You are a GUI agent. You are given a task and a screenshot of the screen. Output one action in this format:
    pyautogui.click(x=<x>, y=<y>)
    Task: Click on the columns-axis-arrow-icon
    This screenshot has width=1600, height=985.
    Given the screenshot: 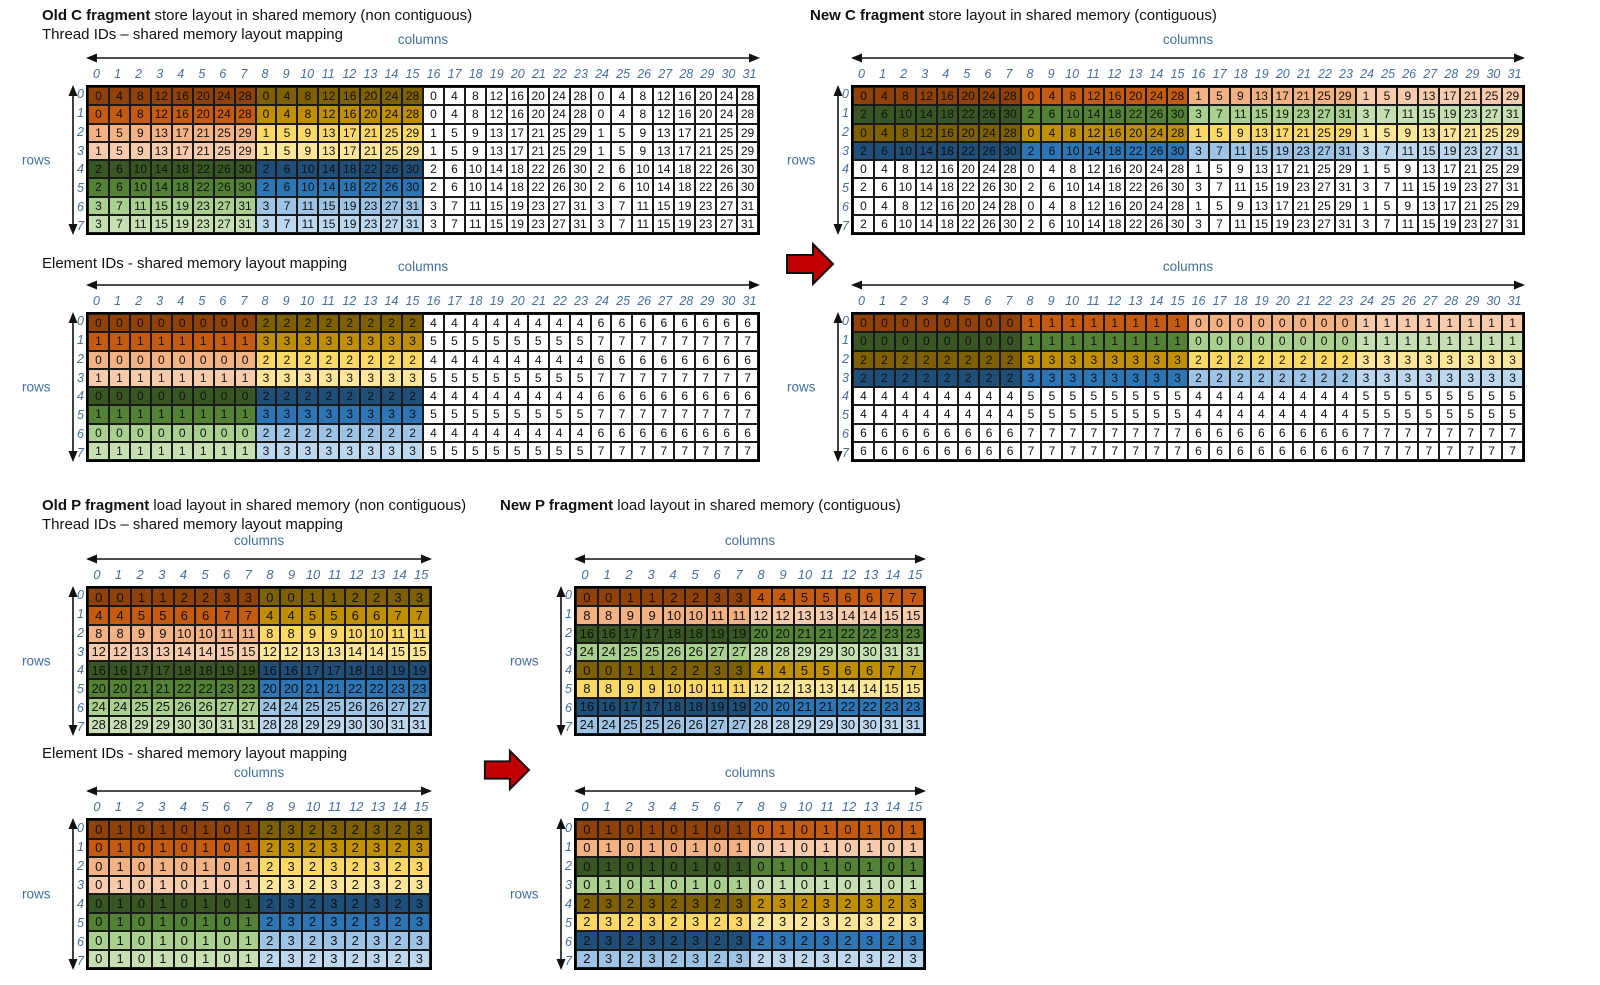 What is the action you would take?
    pyautogui.click(x=259, y=559)
    